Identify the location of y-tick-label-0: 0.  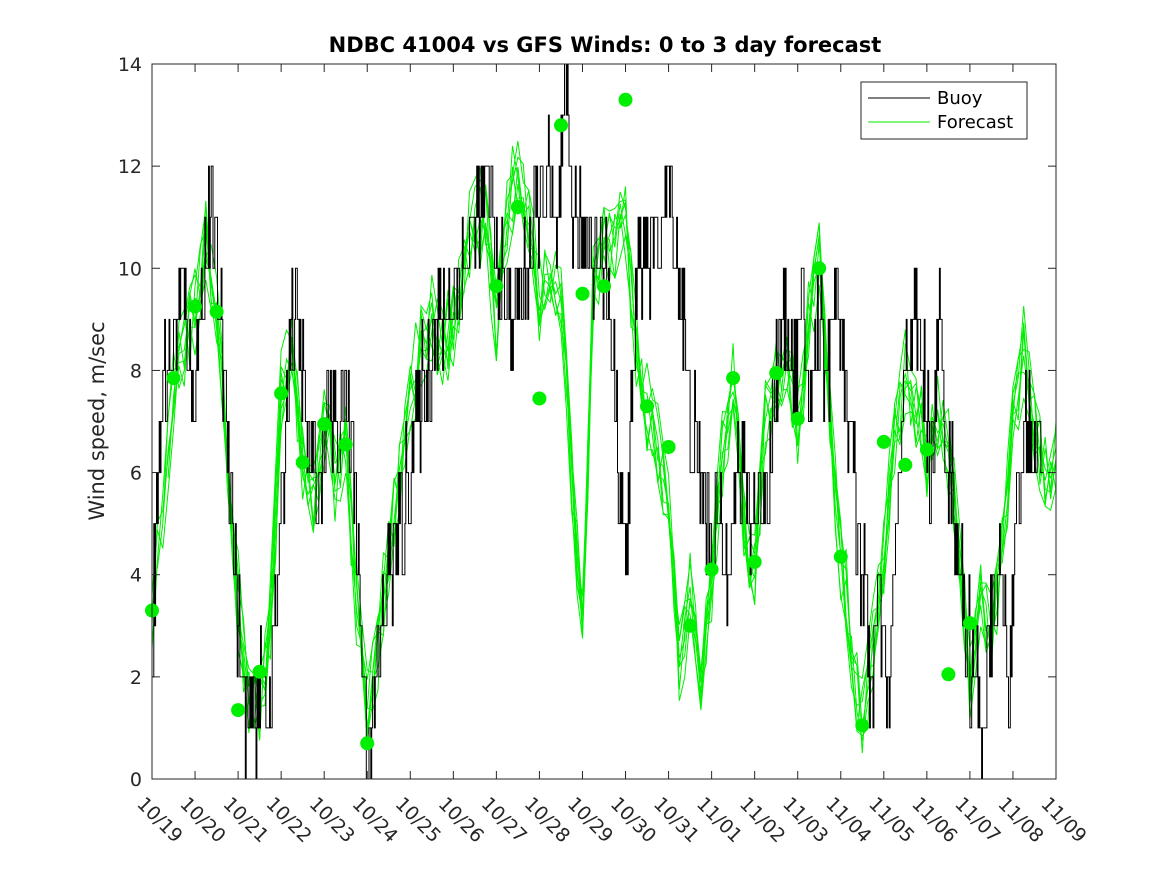
(136, 780).